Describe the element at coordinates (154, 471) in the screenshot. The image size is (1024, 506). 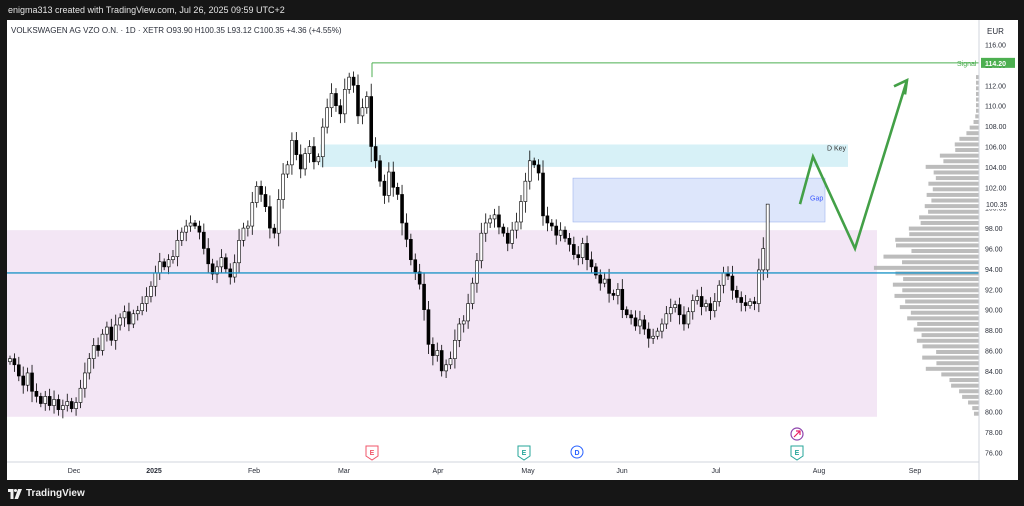
I see `x-tick-label: 2025` at that location.